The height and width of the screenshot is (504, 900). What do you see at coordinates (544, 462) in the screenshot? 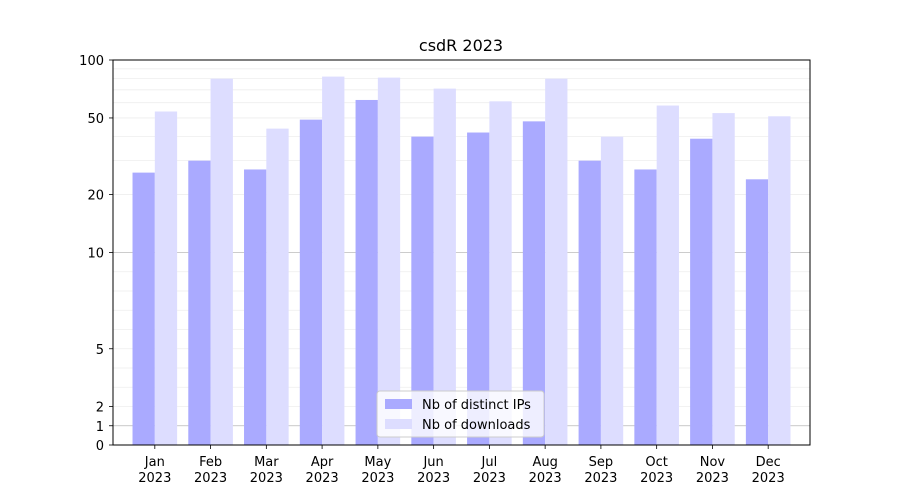
I see `x-tick-label-month: Aug` at bounding box center [544, 462].